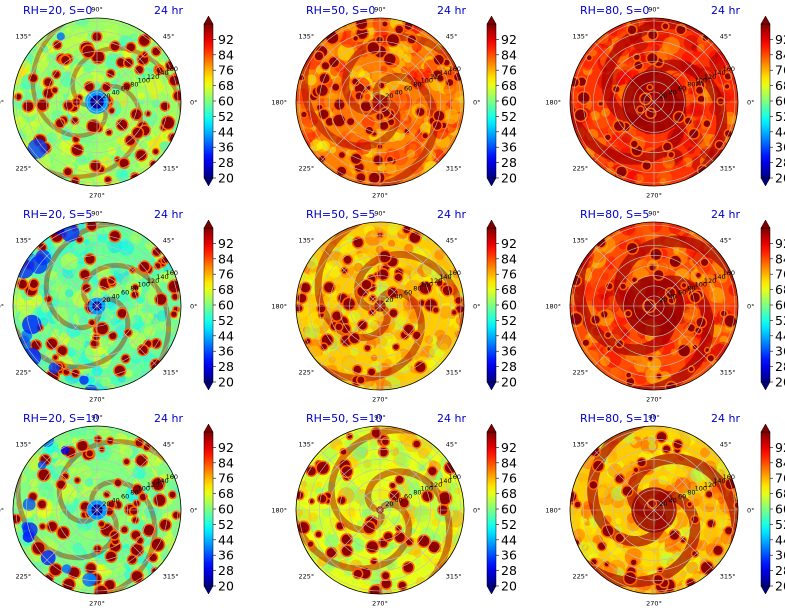 This screenshot has height=612, width=785. Describe the element at coordinates (427, 81) in the screenshot. I see `radial-tick-label: 100` at that location.